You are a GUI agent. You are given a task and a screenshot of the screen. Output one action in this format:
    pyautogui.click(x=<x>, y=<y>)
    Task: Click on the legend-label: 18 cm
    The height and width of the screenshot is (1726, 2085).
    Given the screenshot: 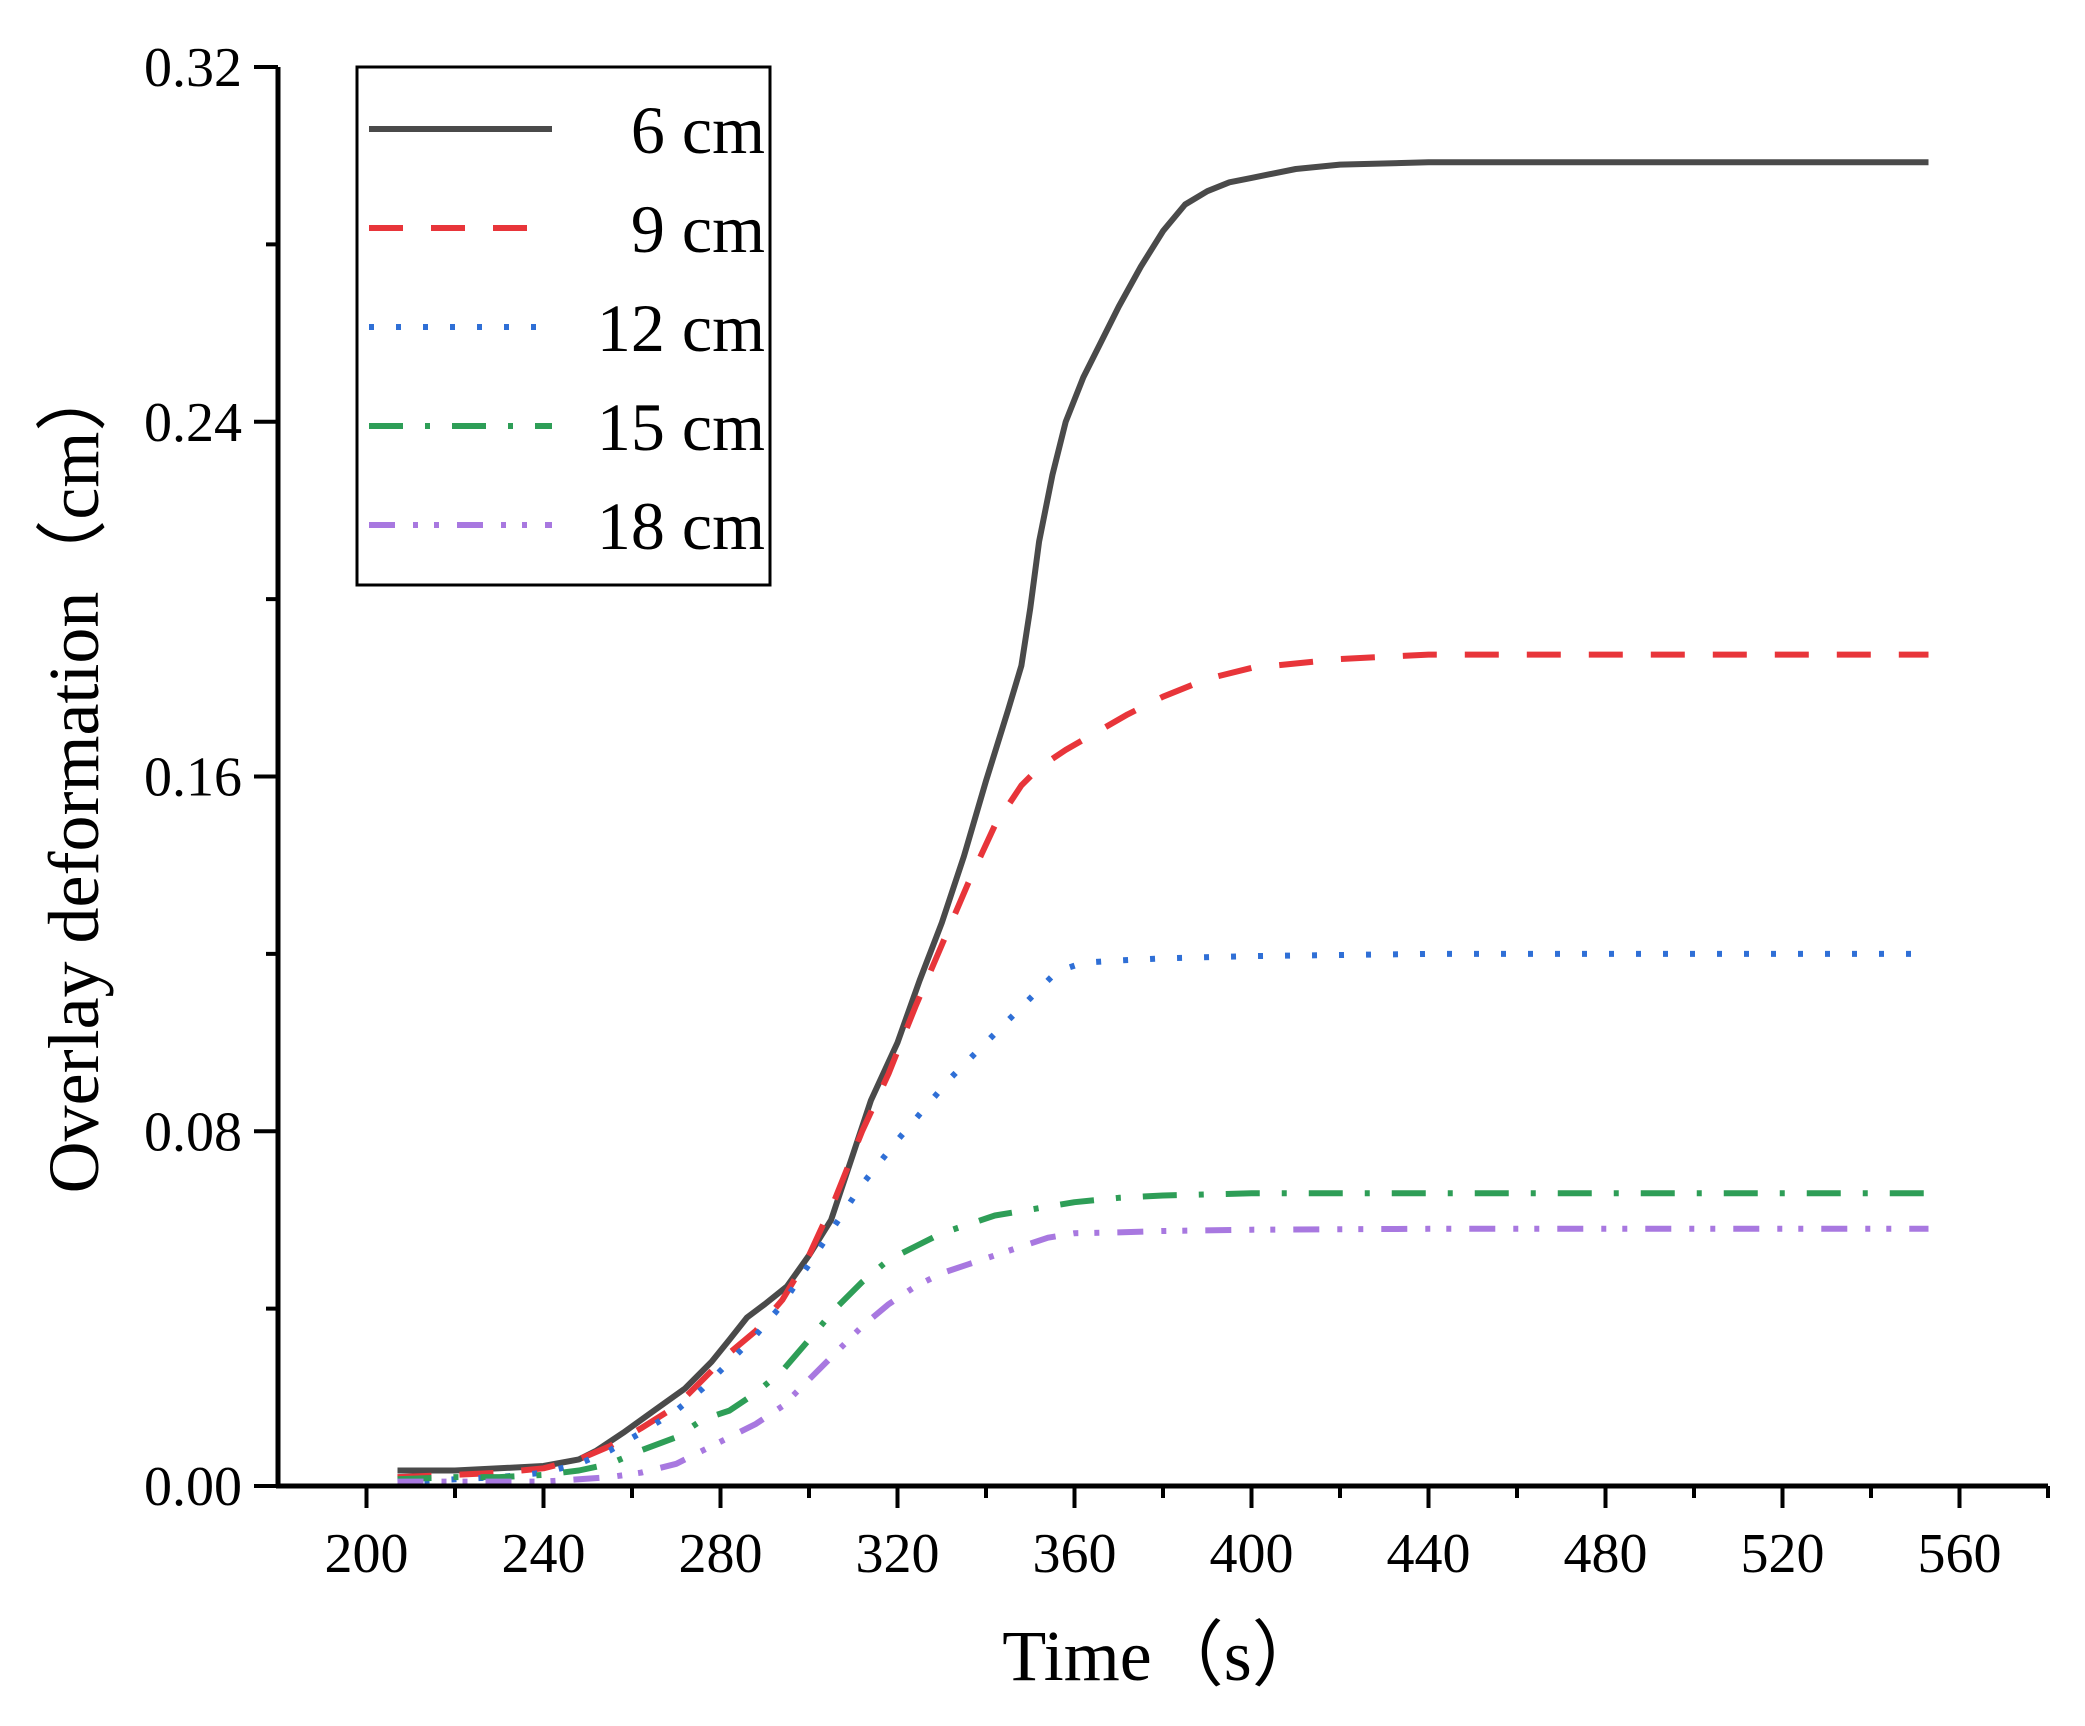 What is the action you would take?
    pyautogui.click(x=681, y=526)
    